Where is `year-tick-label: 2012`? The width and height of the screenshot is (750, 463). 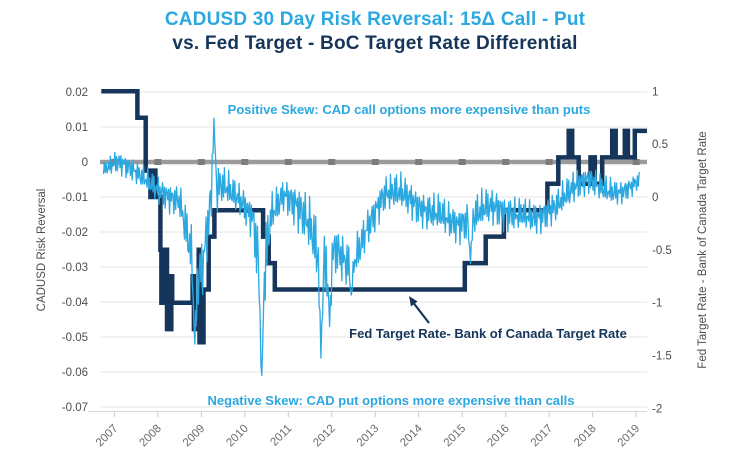 year-tick-label: 2012 is located at coordinates (324, 436).